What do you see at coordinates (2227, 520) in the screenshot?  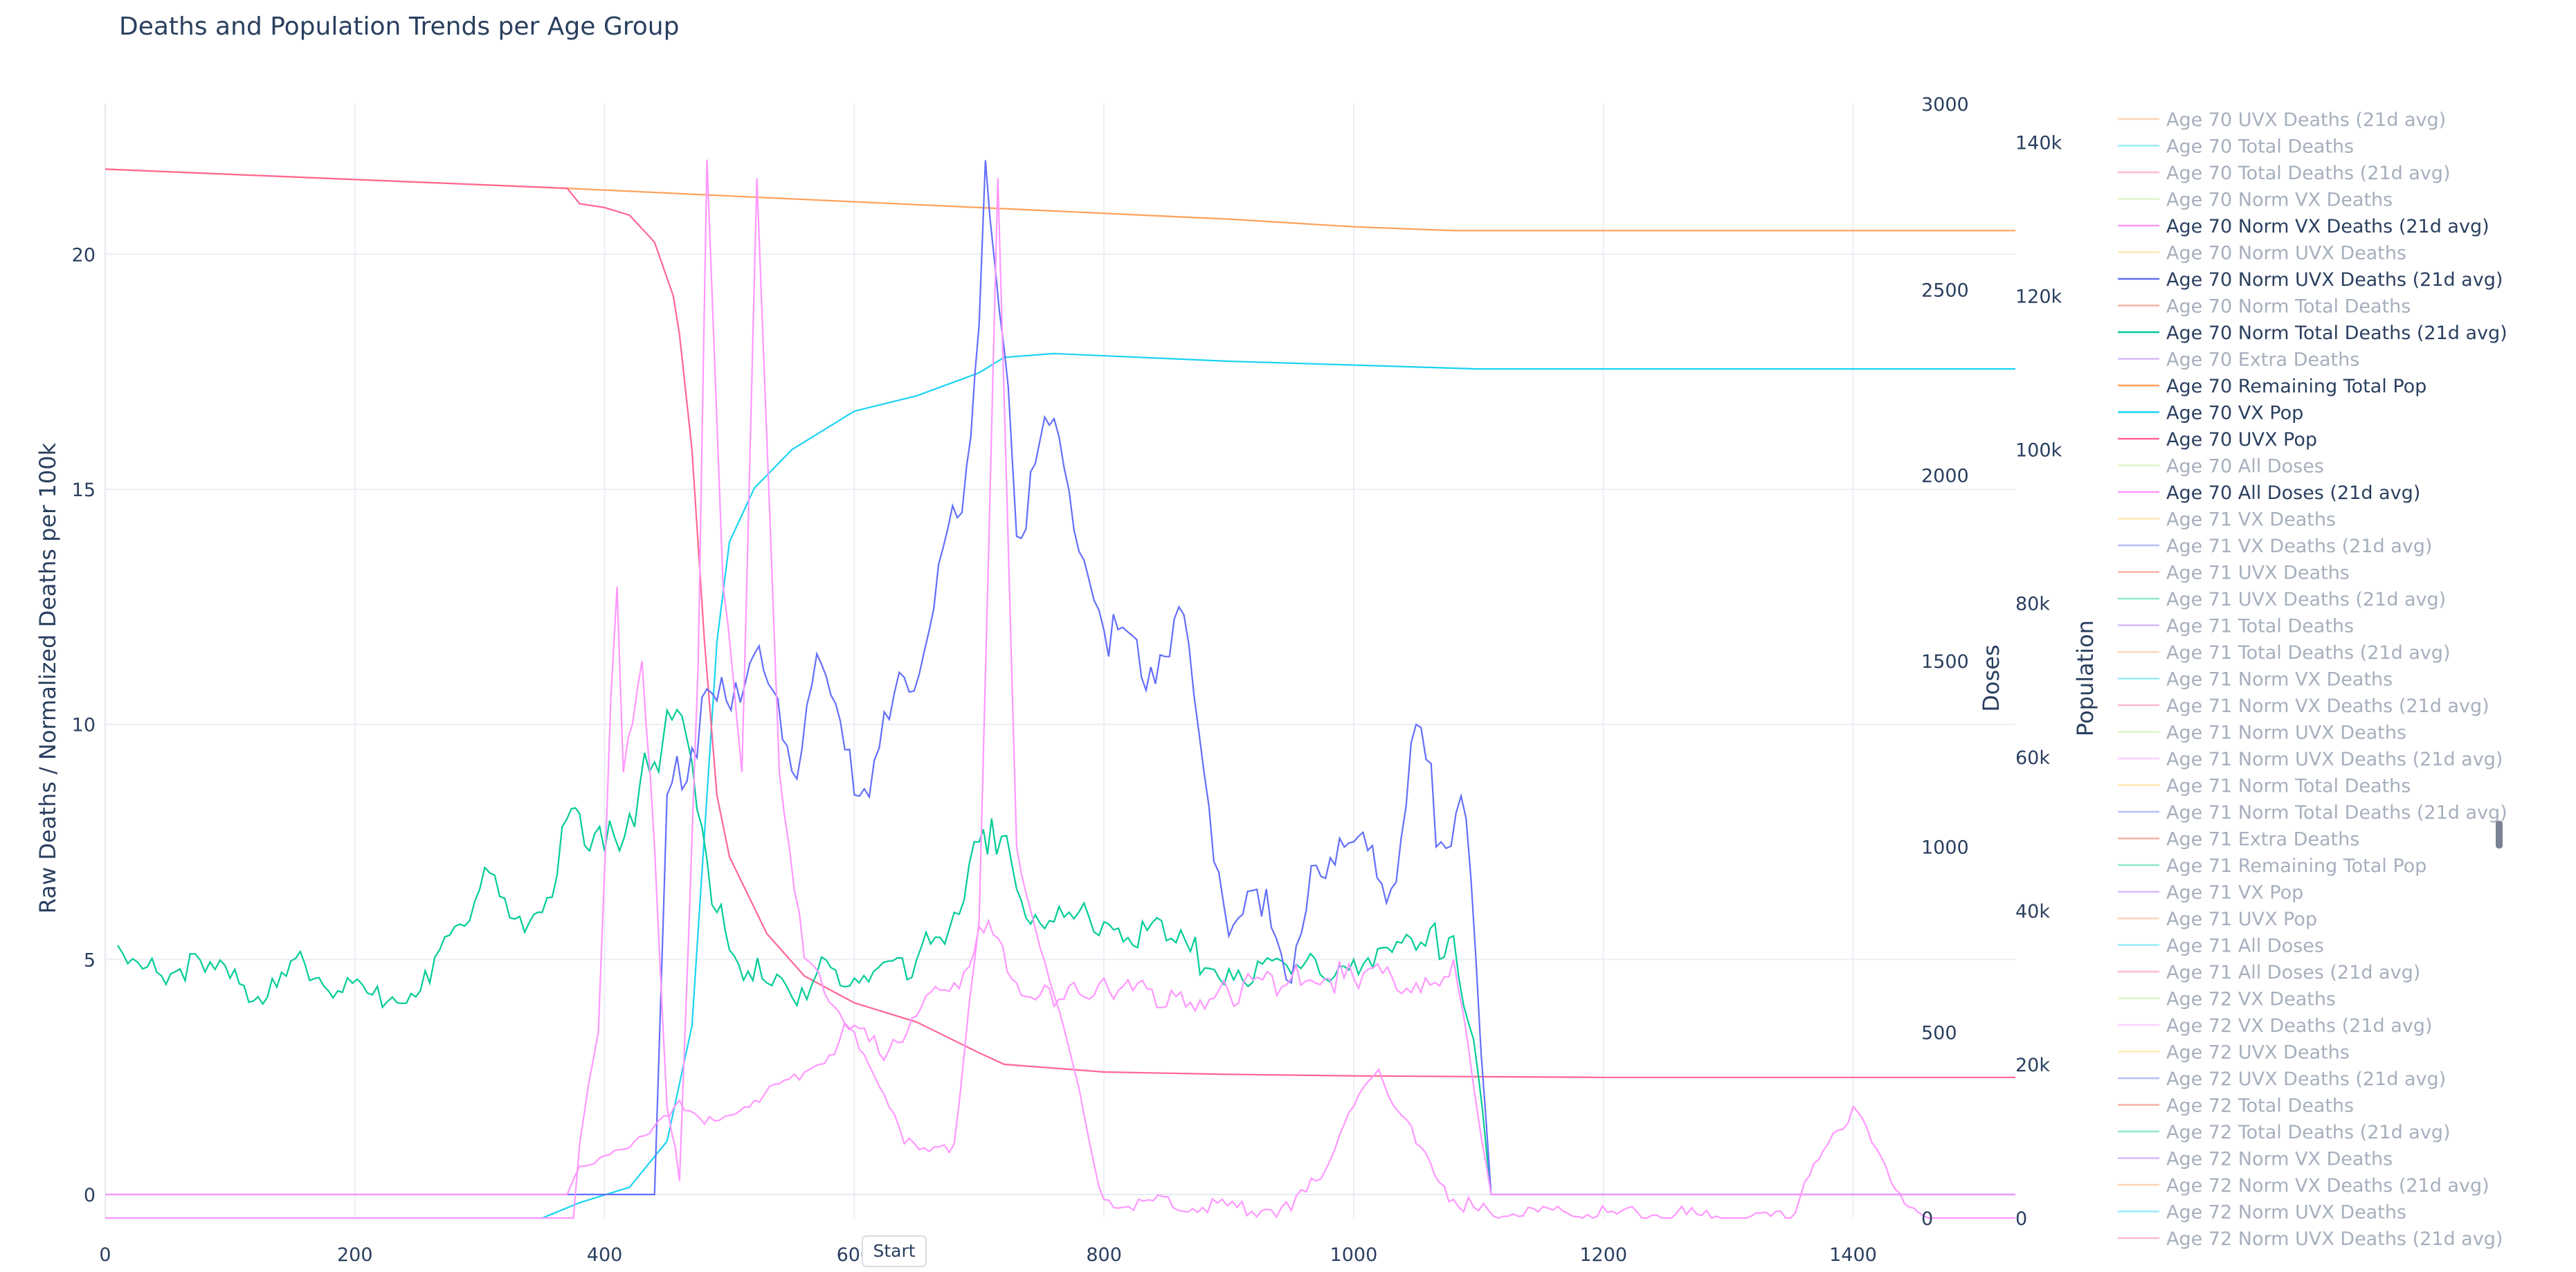 I see `legend-item: Age 71 VX Deaths` at bounding box center [2227, 520].